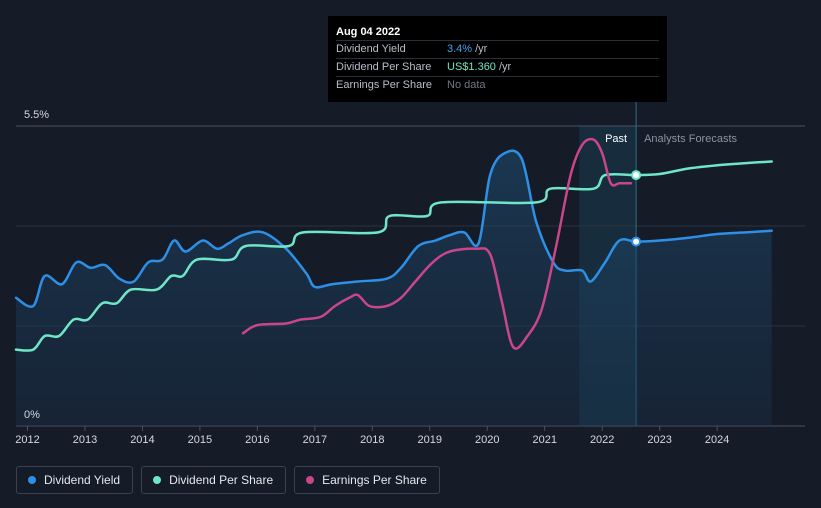 Image resolution: width=821 pixels, height=508 pixels. What do you see at coordinates (430, 440) in the screenshot?
I see `x-tick-label: 2019` at bounding box center [430, 440].